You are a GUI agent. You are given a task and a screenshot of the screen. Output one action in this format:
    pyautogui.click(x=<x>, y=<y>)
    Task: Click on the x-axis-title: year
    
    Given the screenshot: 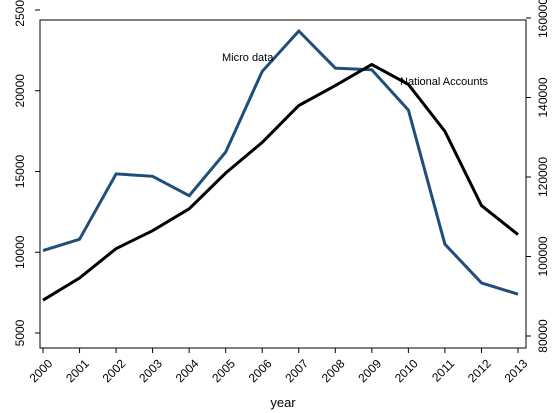 What is the action you would take?
    pyautogui.click(x=283, y=402)
    